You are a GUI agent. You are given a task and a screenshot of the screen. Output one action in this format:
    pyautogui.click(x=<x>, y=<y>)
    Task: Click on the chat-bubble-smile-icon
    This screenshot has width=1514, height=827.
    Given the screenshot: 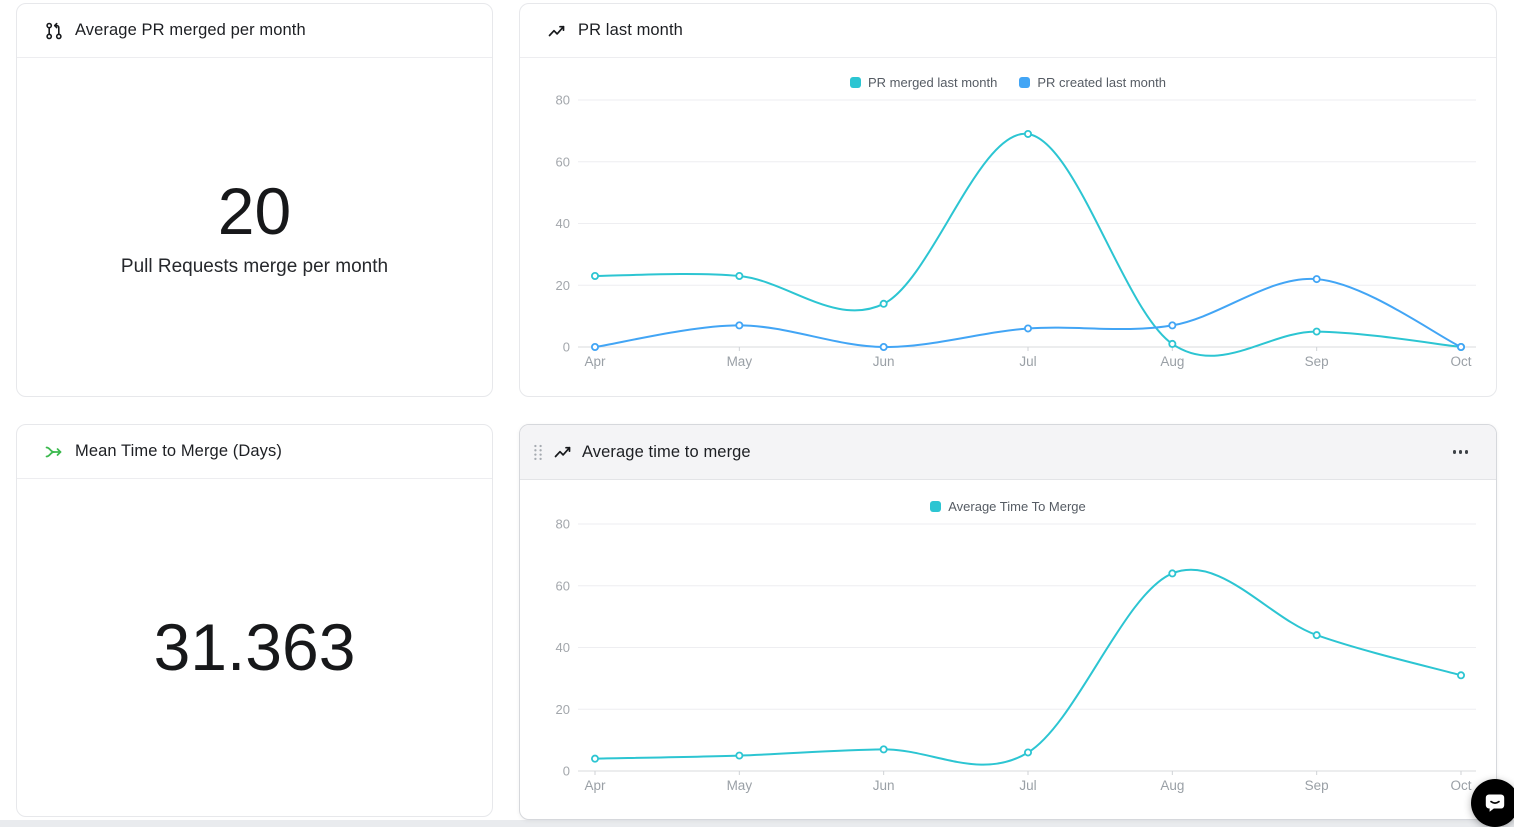 What is the action you would take?
    pyautogui.click(x=1495, y=803)
    